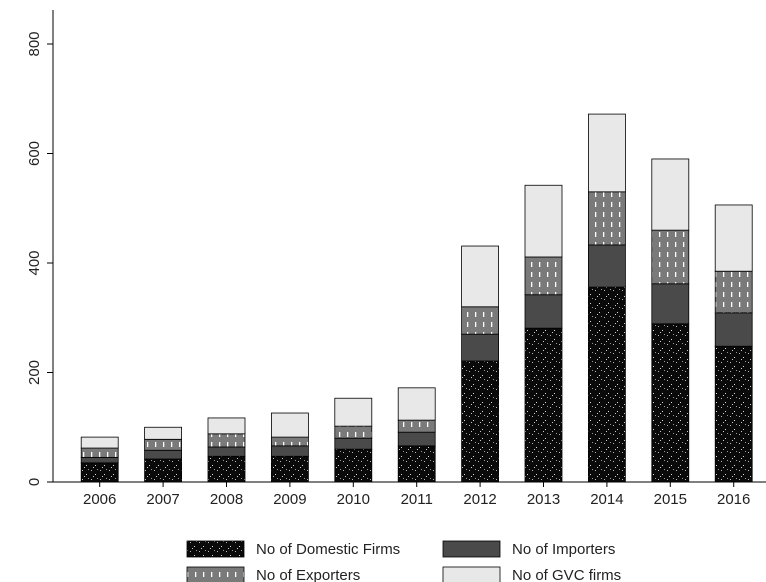  What do you see at coordinates (479, 499) in the screenshot?
I see `x-tick-label: 2012` at bounding box center [479, 499].